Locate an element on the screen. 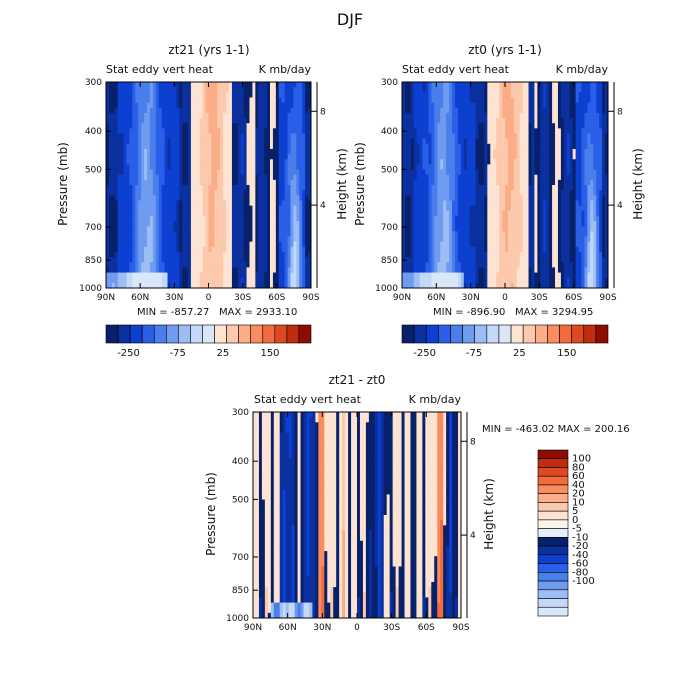  colorbar-swatch is located at coordinates (208, 334).